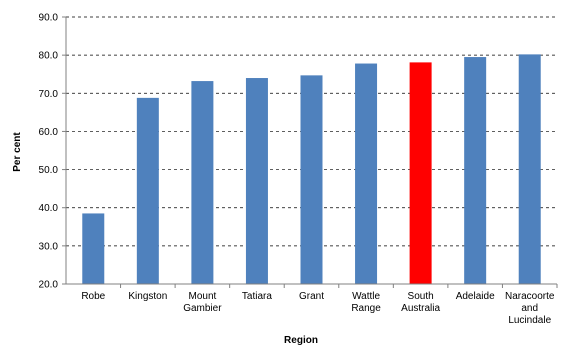 The height and width of the screenshot is (347, 567). Describe the element at coordinates (49, 246) in the screenshot. I see `y-tick-label: 30.0` at that location.